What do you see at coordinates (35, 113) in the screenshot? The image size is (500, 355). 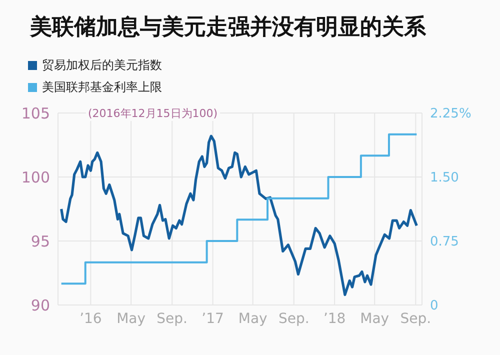 I see `y-tick-label: 105` at bounding box center [35, 113].